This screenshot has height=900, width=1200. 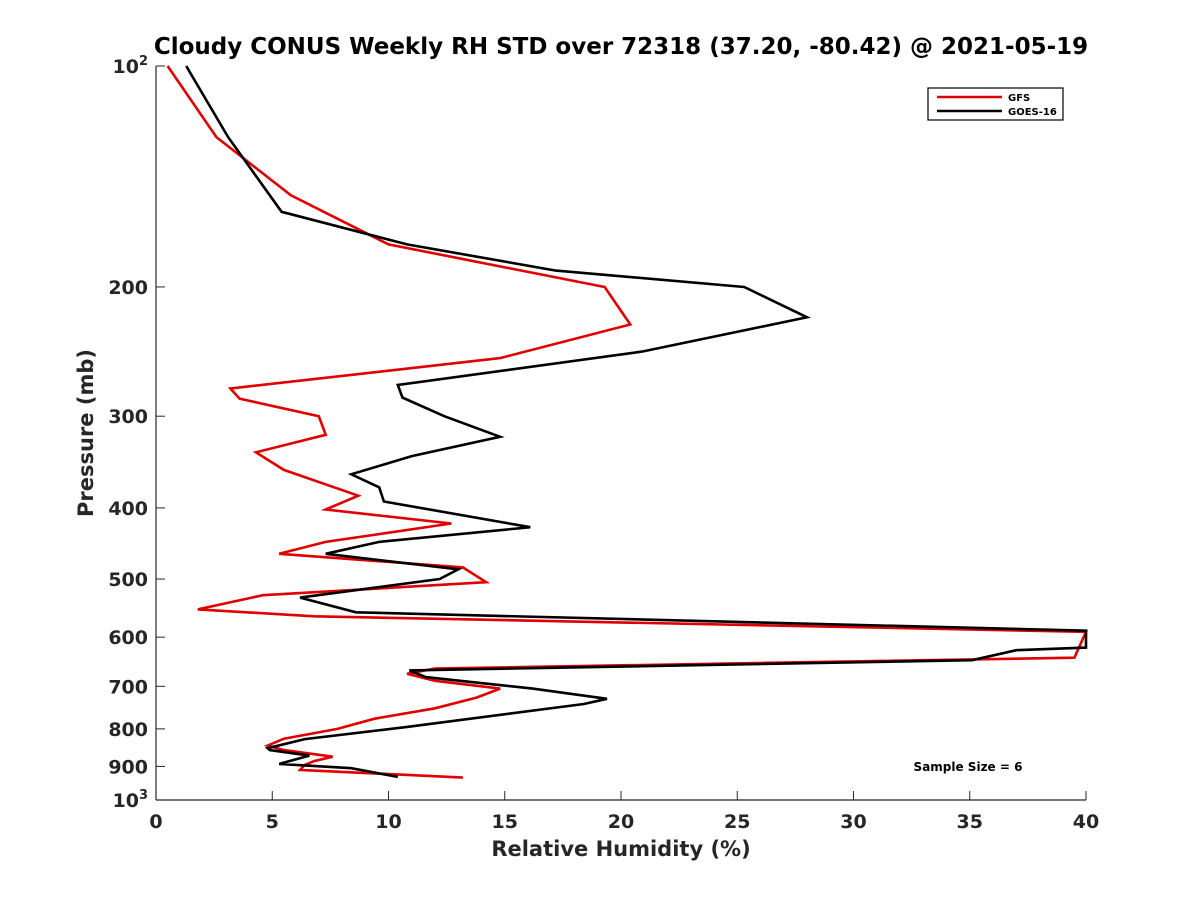 I want to click on y-tick-label: 300, so click(x=128, y=417).